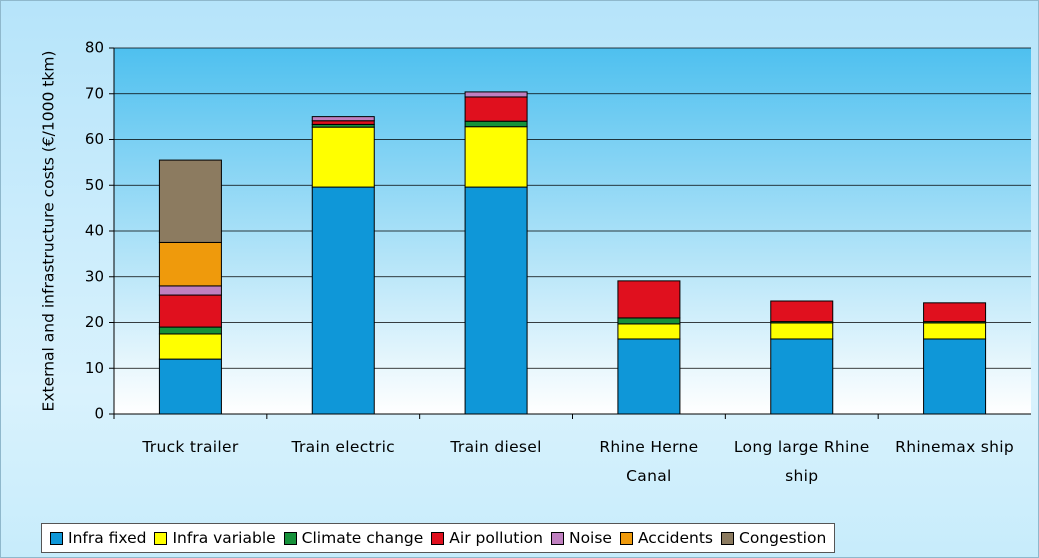 The image size is (1039, 558). I want to click on x-tick-label: Rhinemax ship, so click(955, 447).